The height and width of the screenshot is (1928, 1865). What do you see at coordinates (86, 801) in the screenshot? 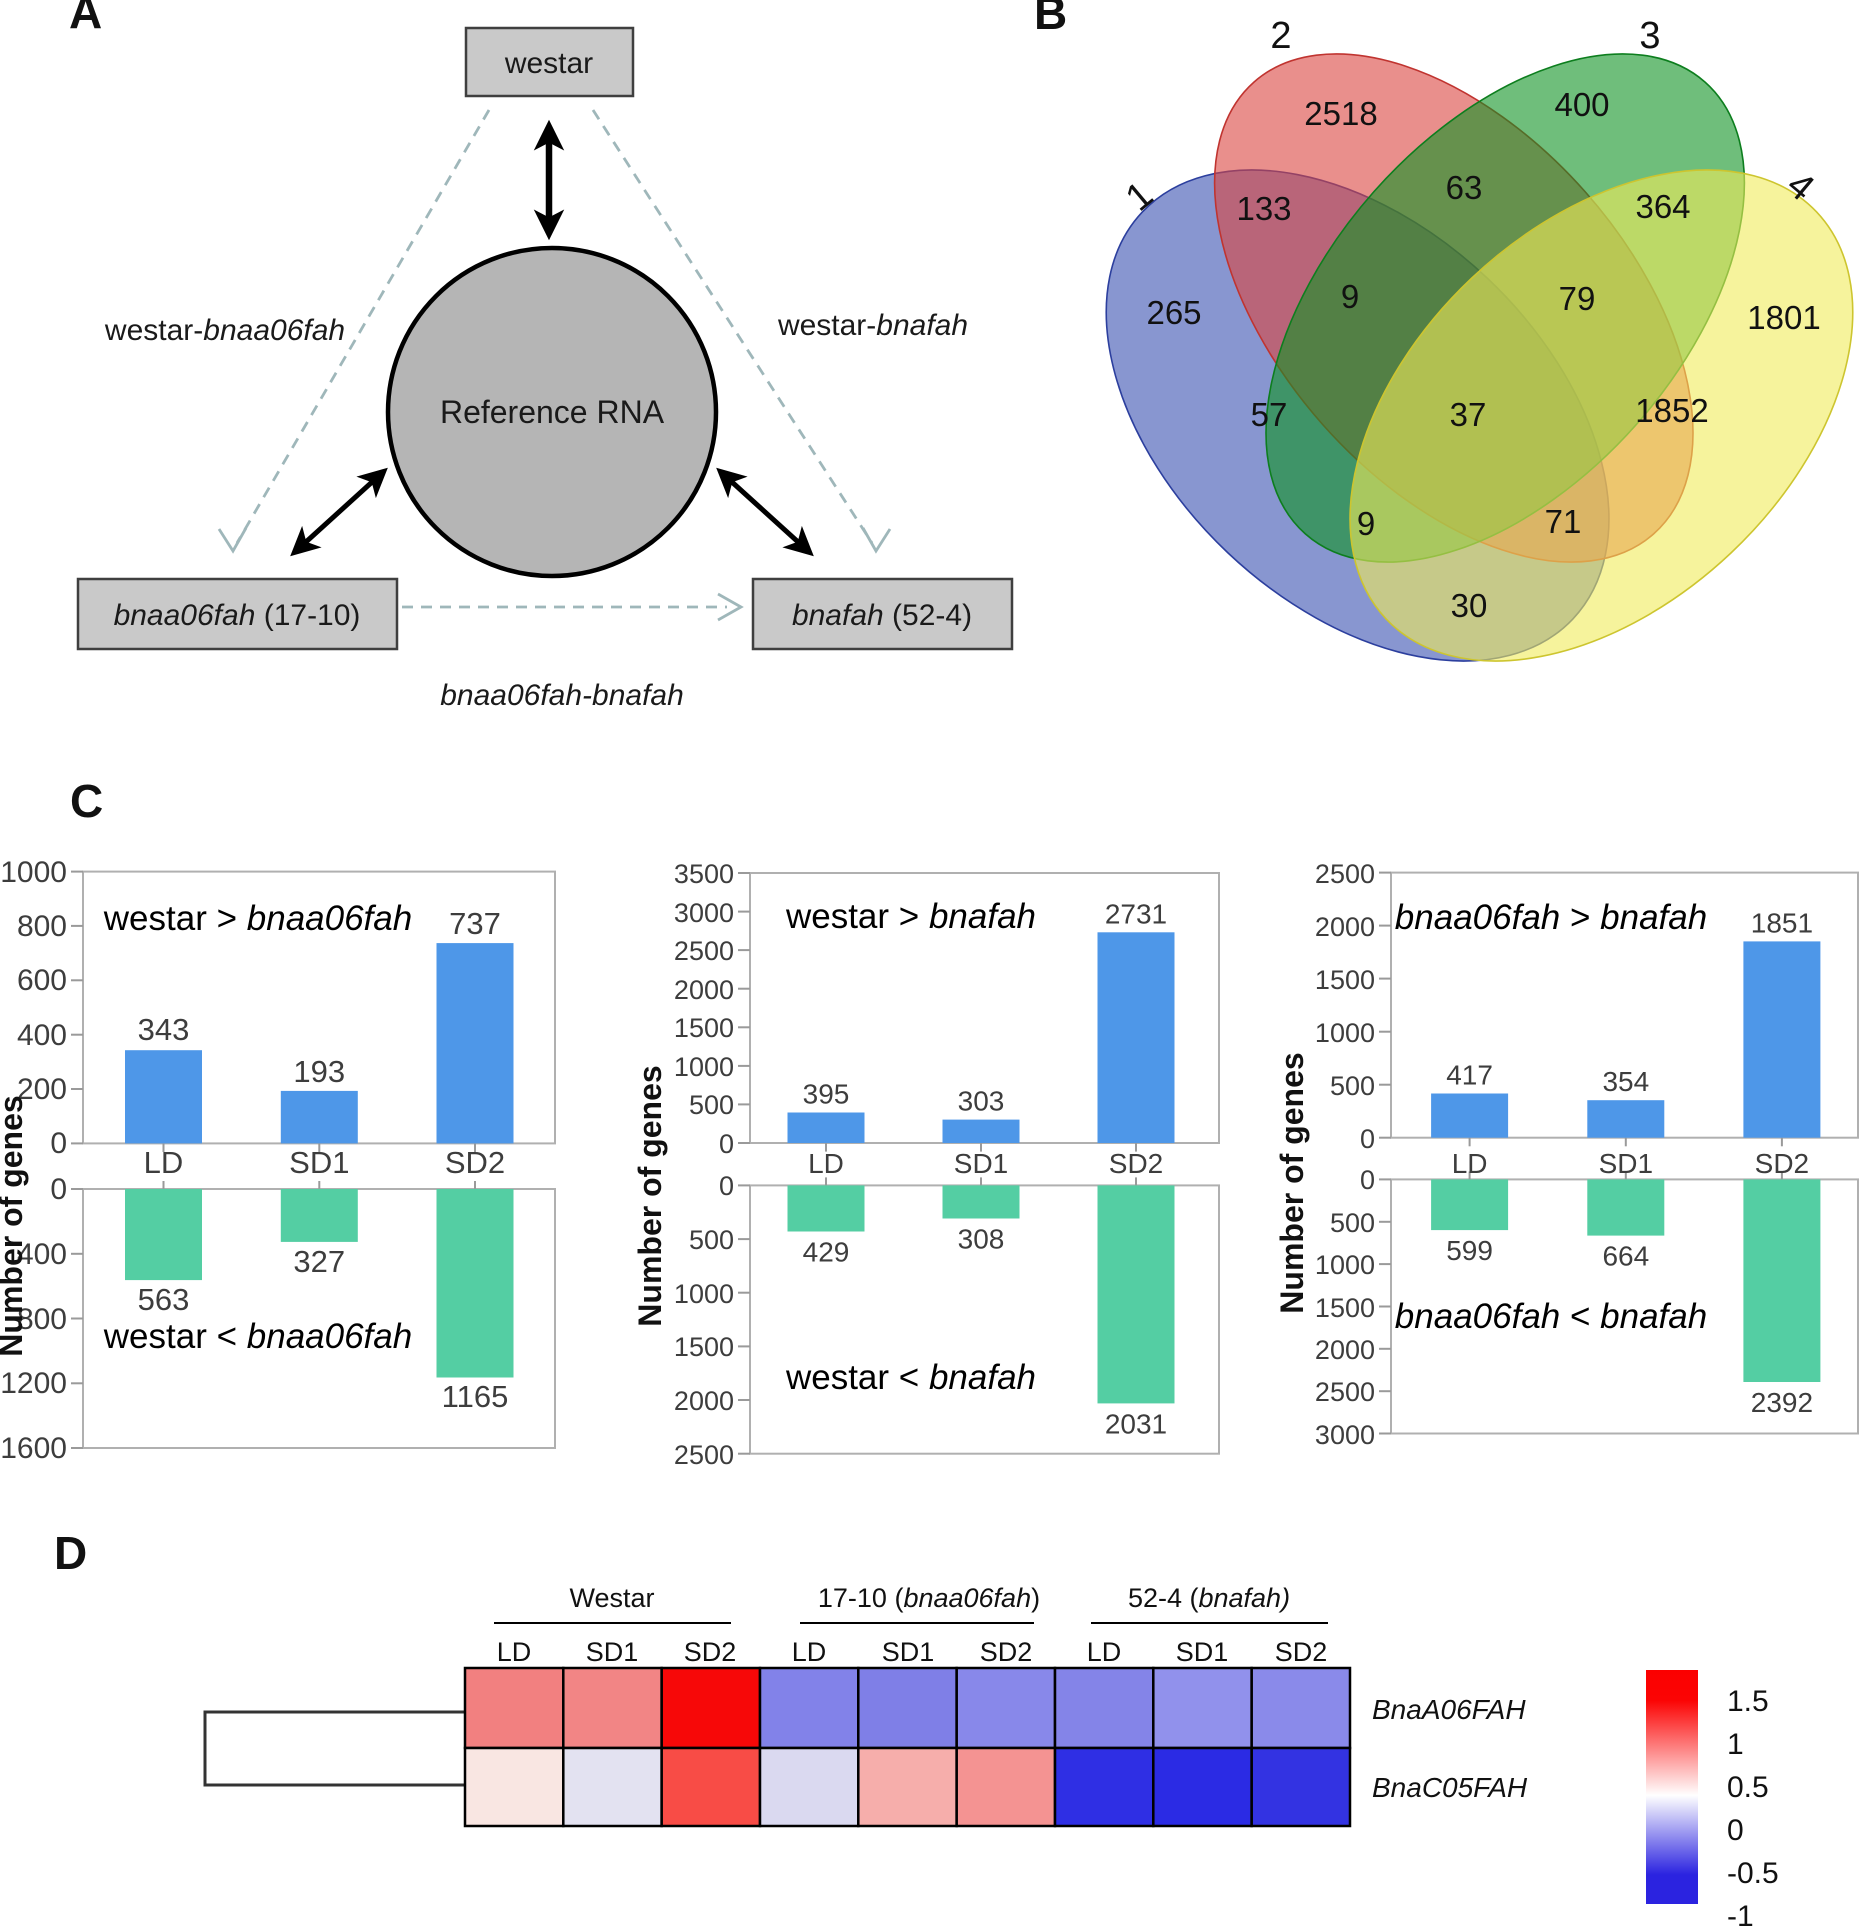
I see `svg-text: C` at bounding box center [86, 801].